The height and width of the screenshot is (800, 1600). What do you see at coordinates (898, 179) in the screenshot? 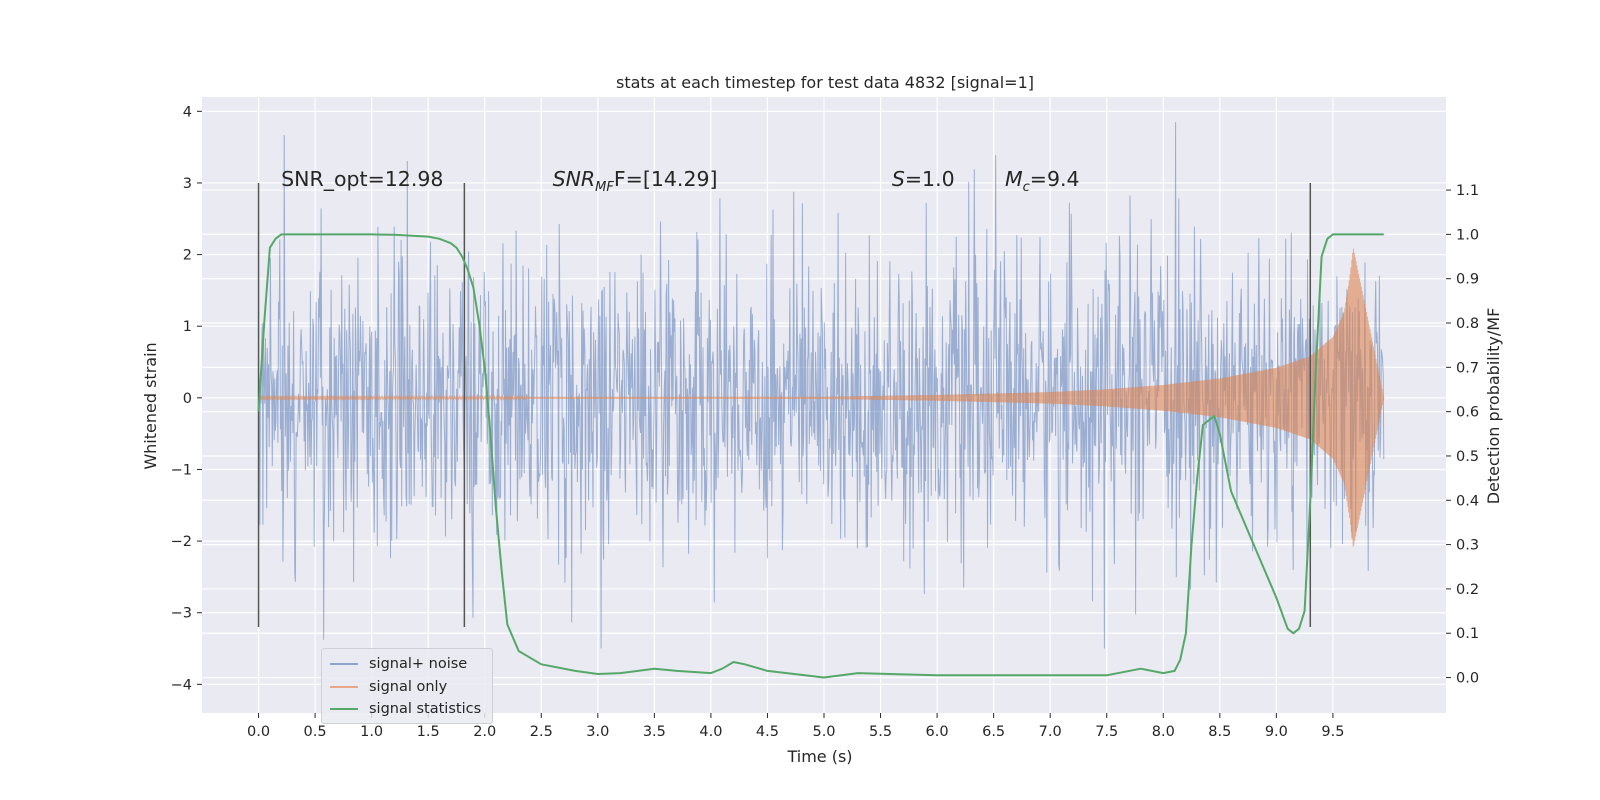
I see `annotation-main: S` at bounding box center [898, 179].